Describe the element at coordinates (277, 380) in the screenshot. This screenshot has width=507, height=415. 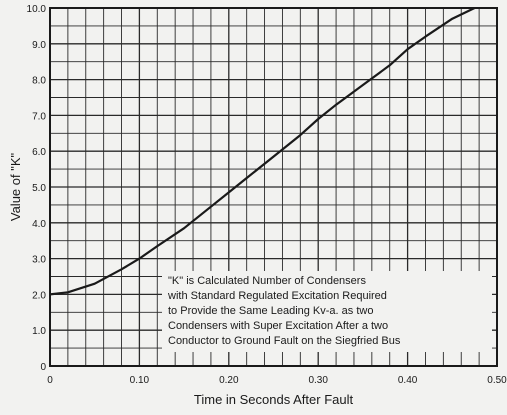
I see `x-axis-ticks: 0 0.10 0.20 0.30 0.40 0.50` at that location.